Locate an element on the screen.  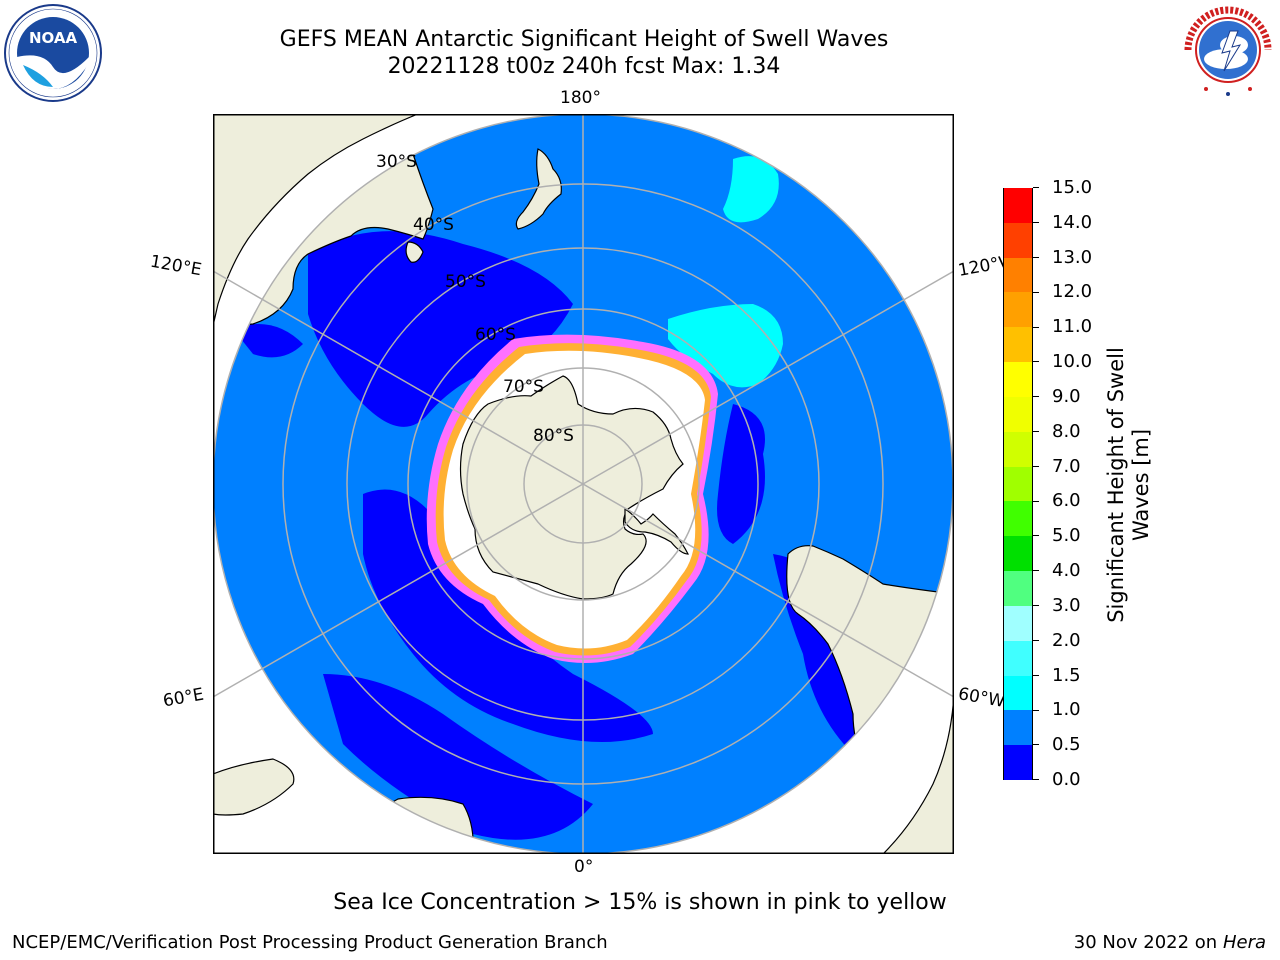
lat-label-30s: 30°S is located at coordinates (396, 162).